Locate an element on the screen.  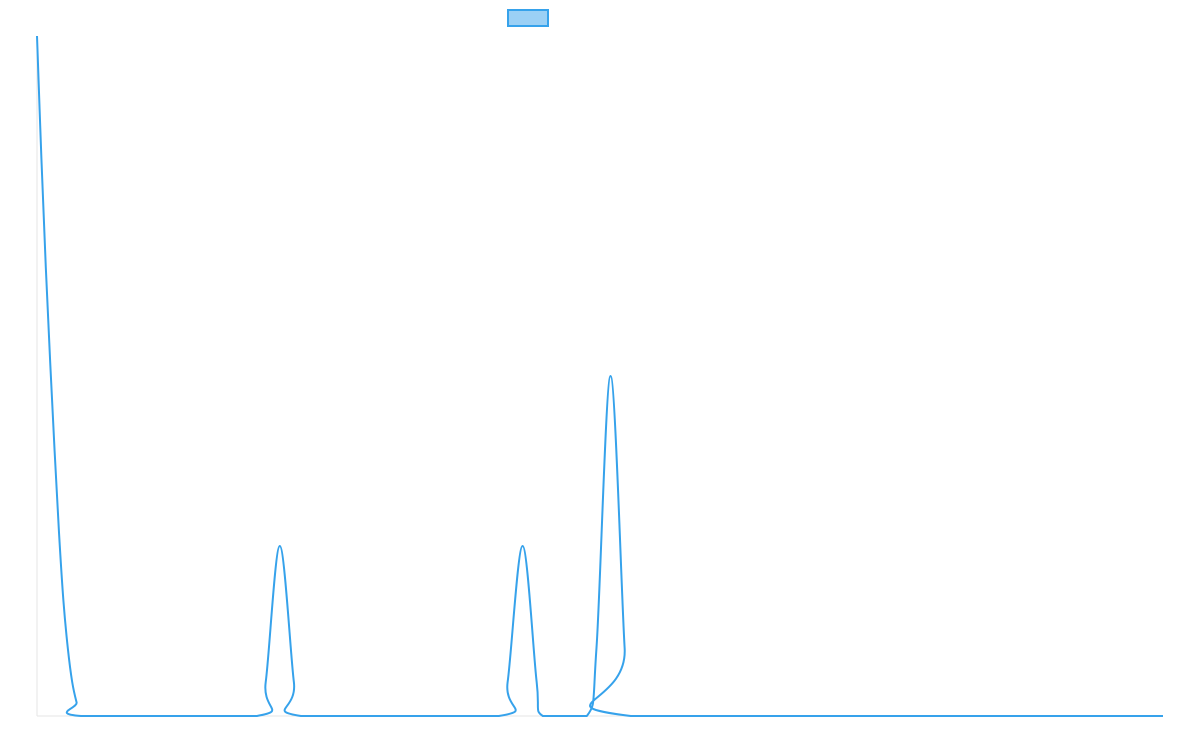
legend is located at coordinates (528, 18).